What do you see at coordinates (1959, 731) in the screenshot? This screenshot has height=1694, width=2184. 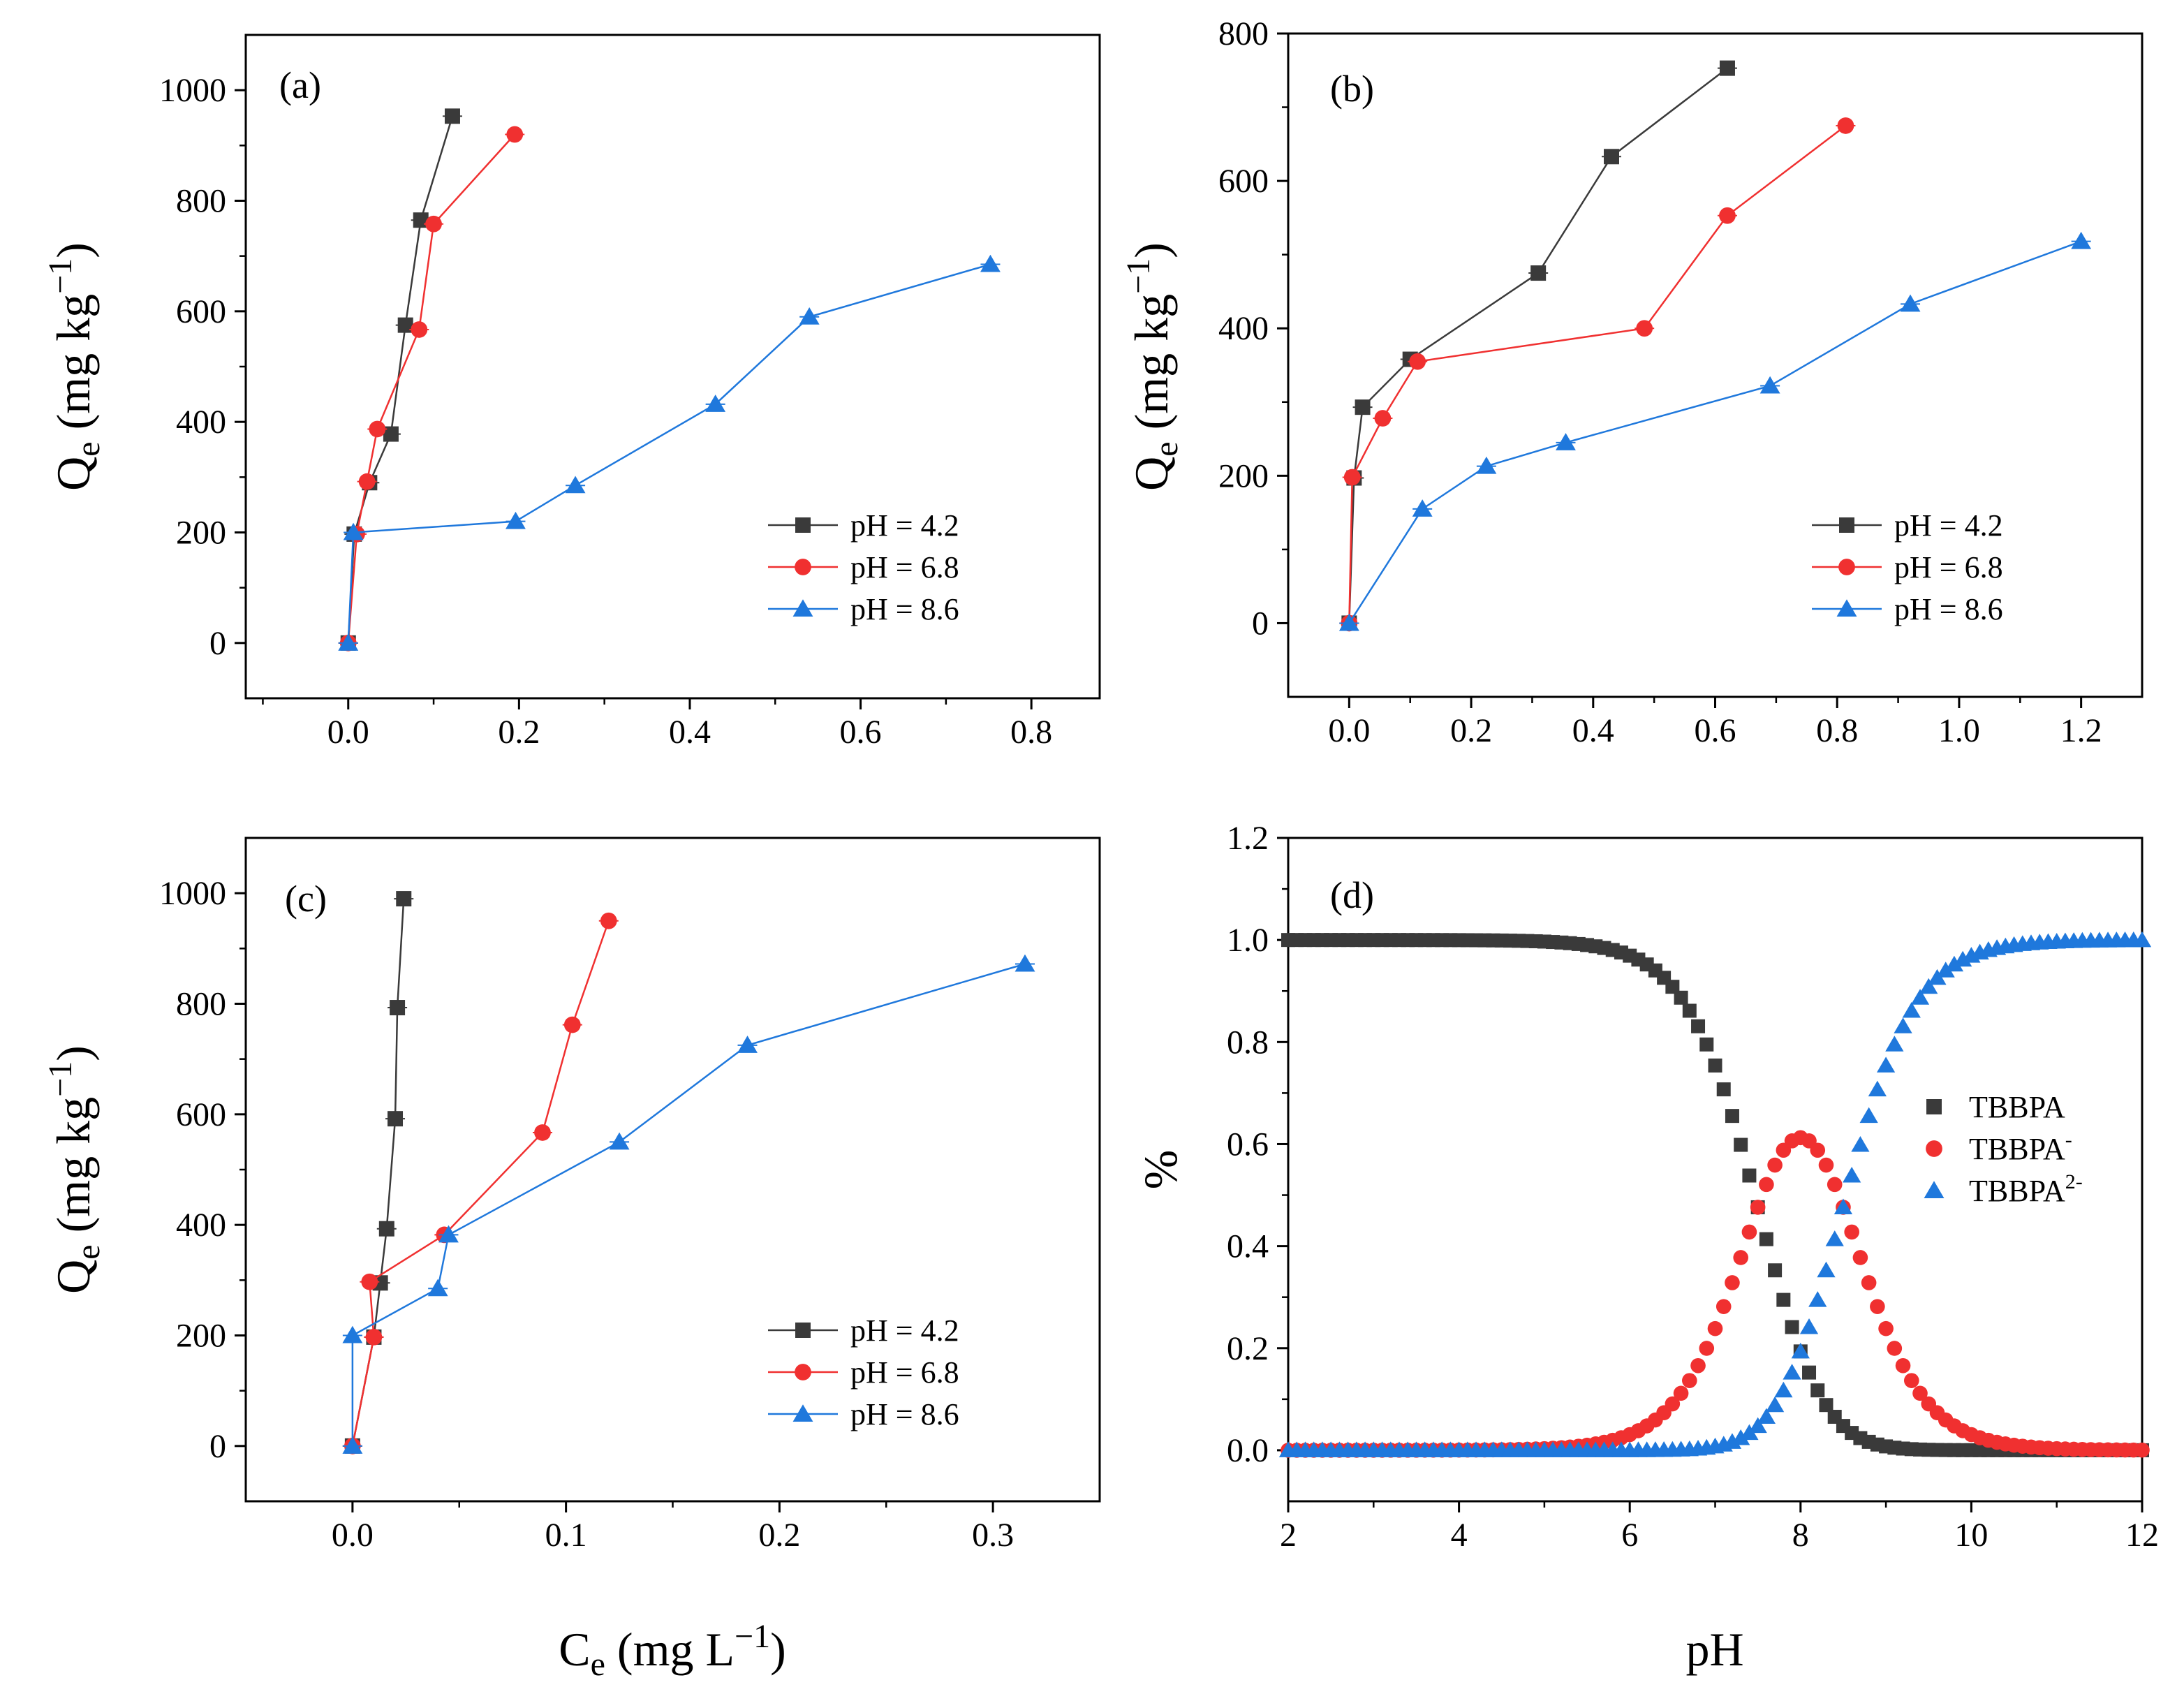 I see `x-tick-label: 1.0` at bounding box center [1959, 731].